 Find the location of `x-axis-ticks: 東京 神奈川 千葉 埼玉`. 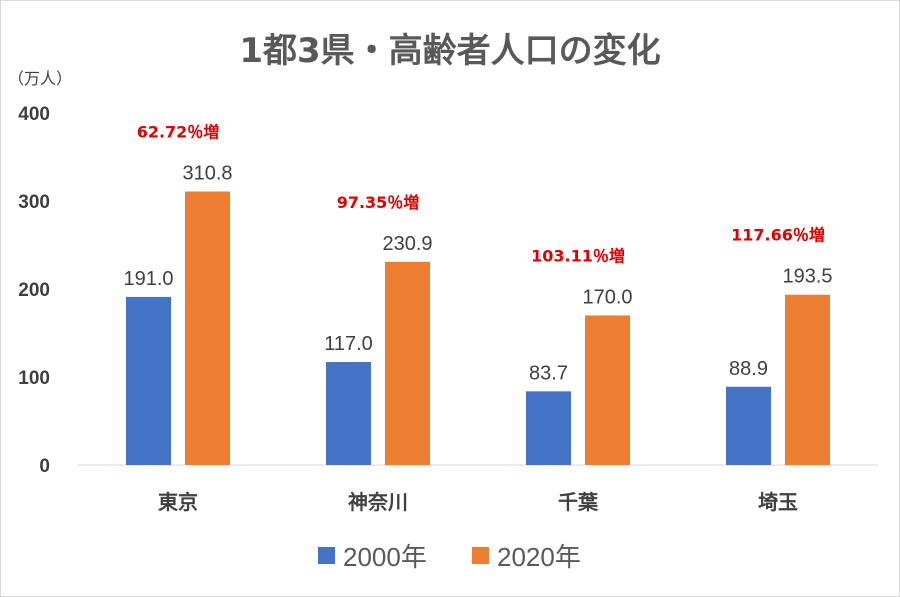

x-axis-ticks: 東京 神奈川 千葉 埼玉 is located at coordinates (478, 502).